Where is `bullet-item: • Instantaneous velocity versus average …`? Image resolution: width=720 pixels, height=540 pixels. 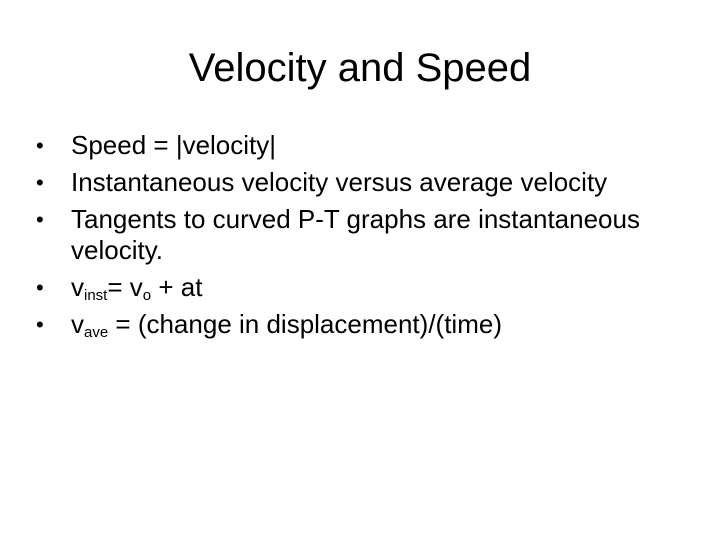 bullet-item: • Instantaneous velocity versus average … is located at coordinates (366, 182).